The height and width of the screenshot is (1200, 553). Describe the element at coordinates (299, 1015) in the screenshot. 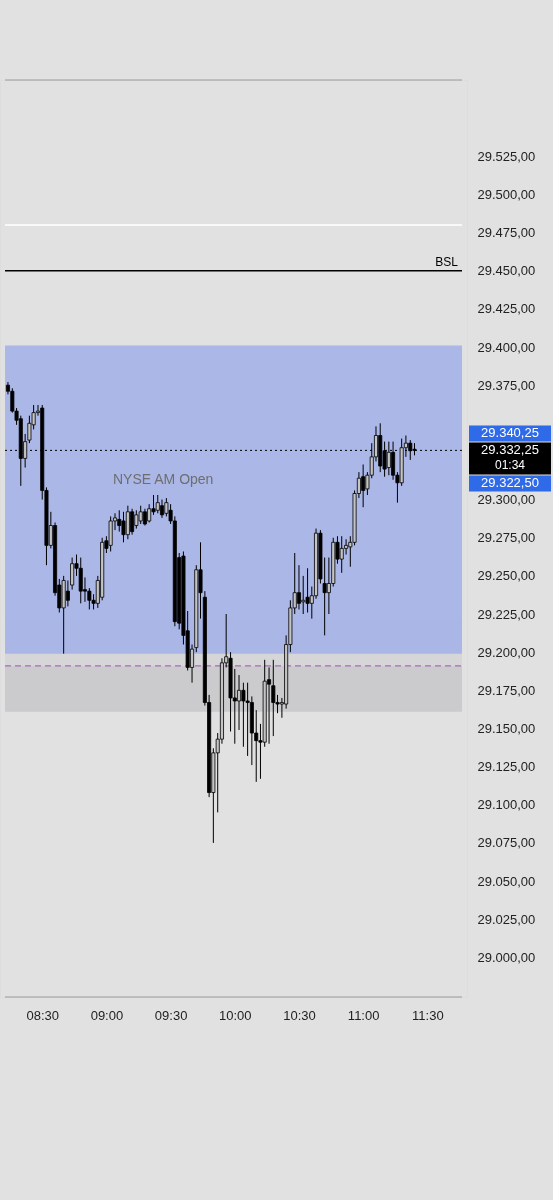

I see `x-tick-label: 10:30` at that location.